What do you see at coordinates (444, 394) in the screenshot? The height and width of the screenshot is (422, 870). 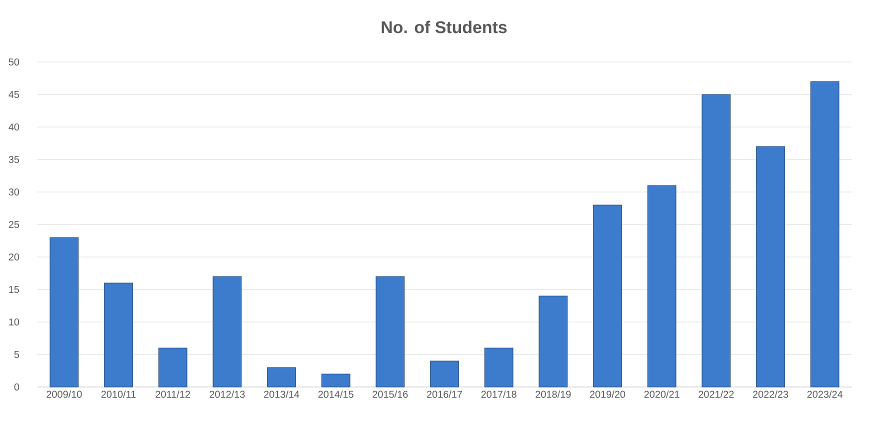 I see `x-tick-label: 2016/17` at bounding box center [444, 394].